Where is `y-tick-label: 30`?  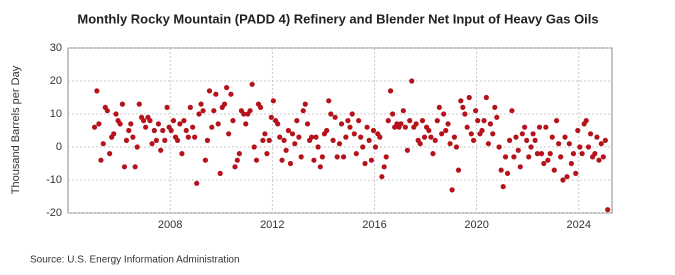 y-tick-label: 30 is located at coordinates (56, 48).